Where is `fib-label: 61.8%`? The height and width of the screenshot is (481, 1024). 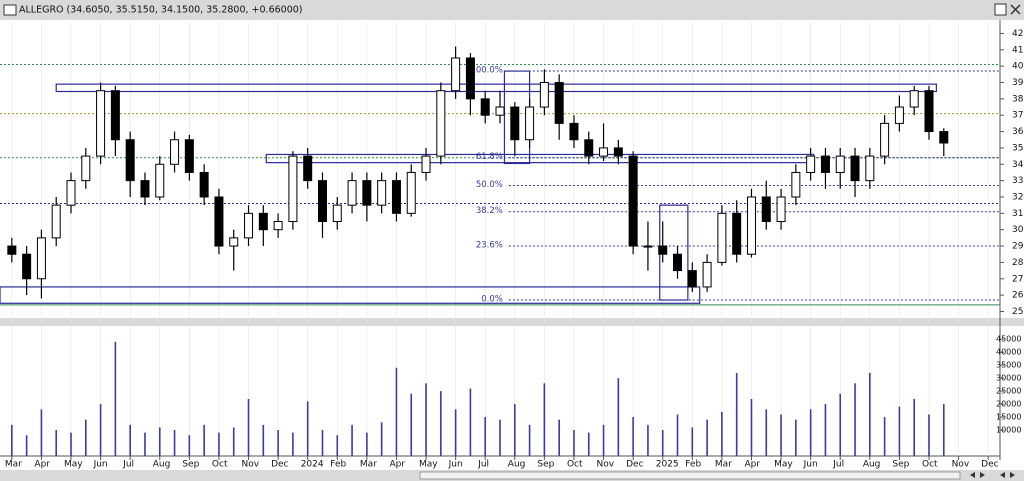
fib-label: 61.8% is located at coordinates (489, 157).